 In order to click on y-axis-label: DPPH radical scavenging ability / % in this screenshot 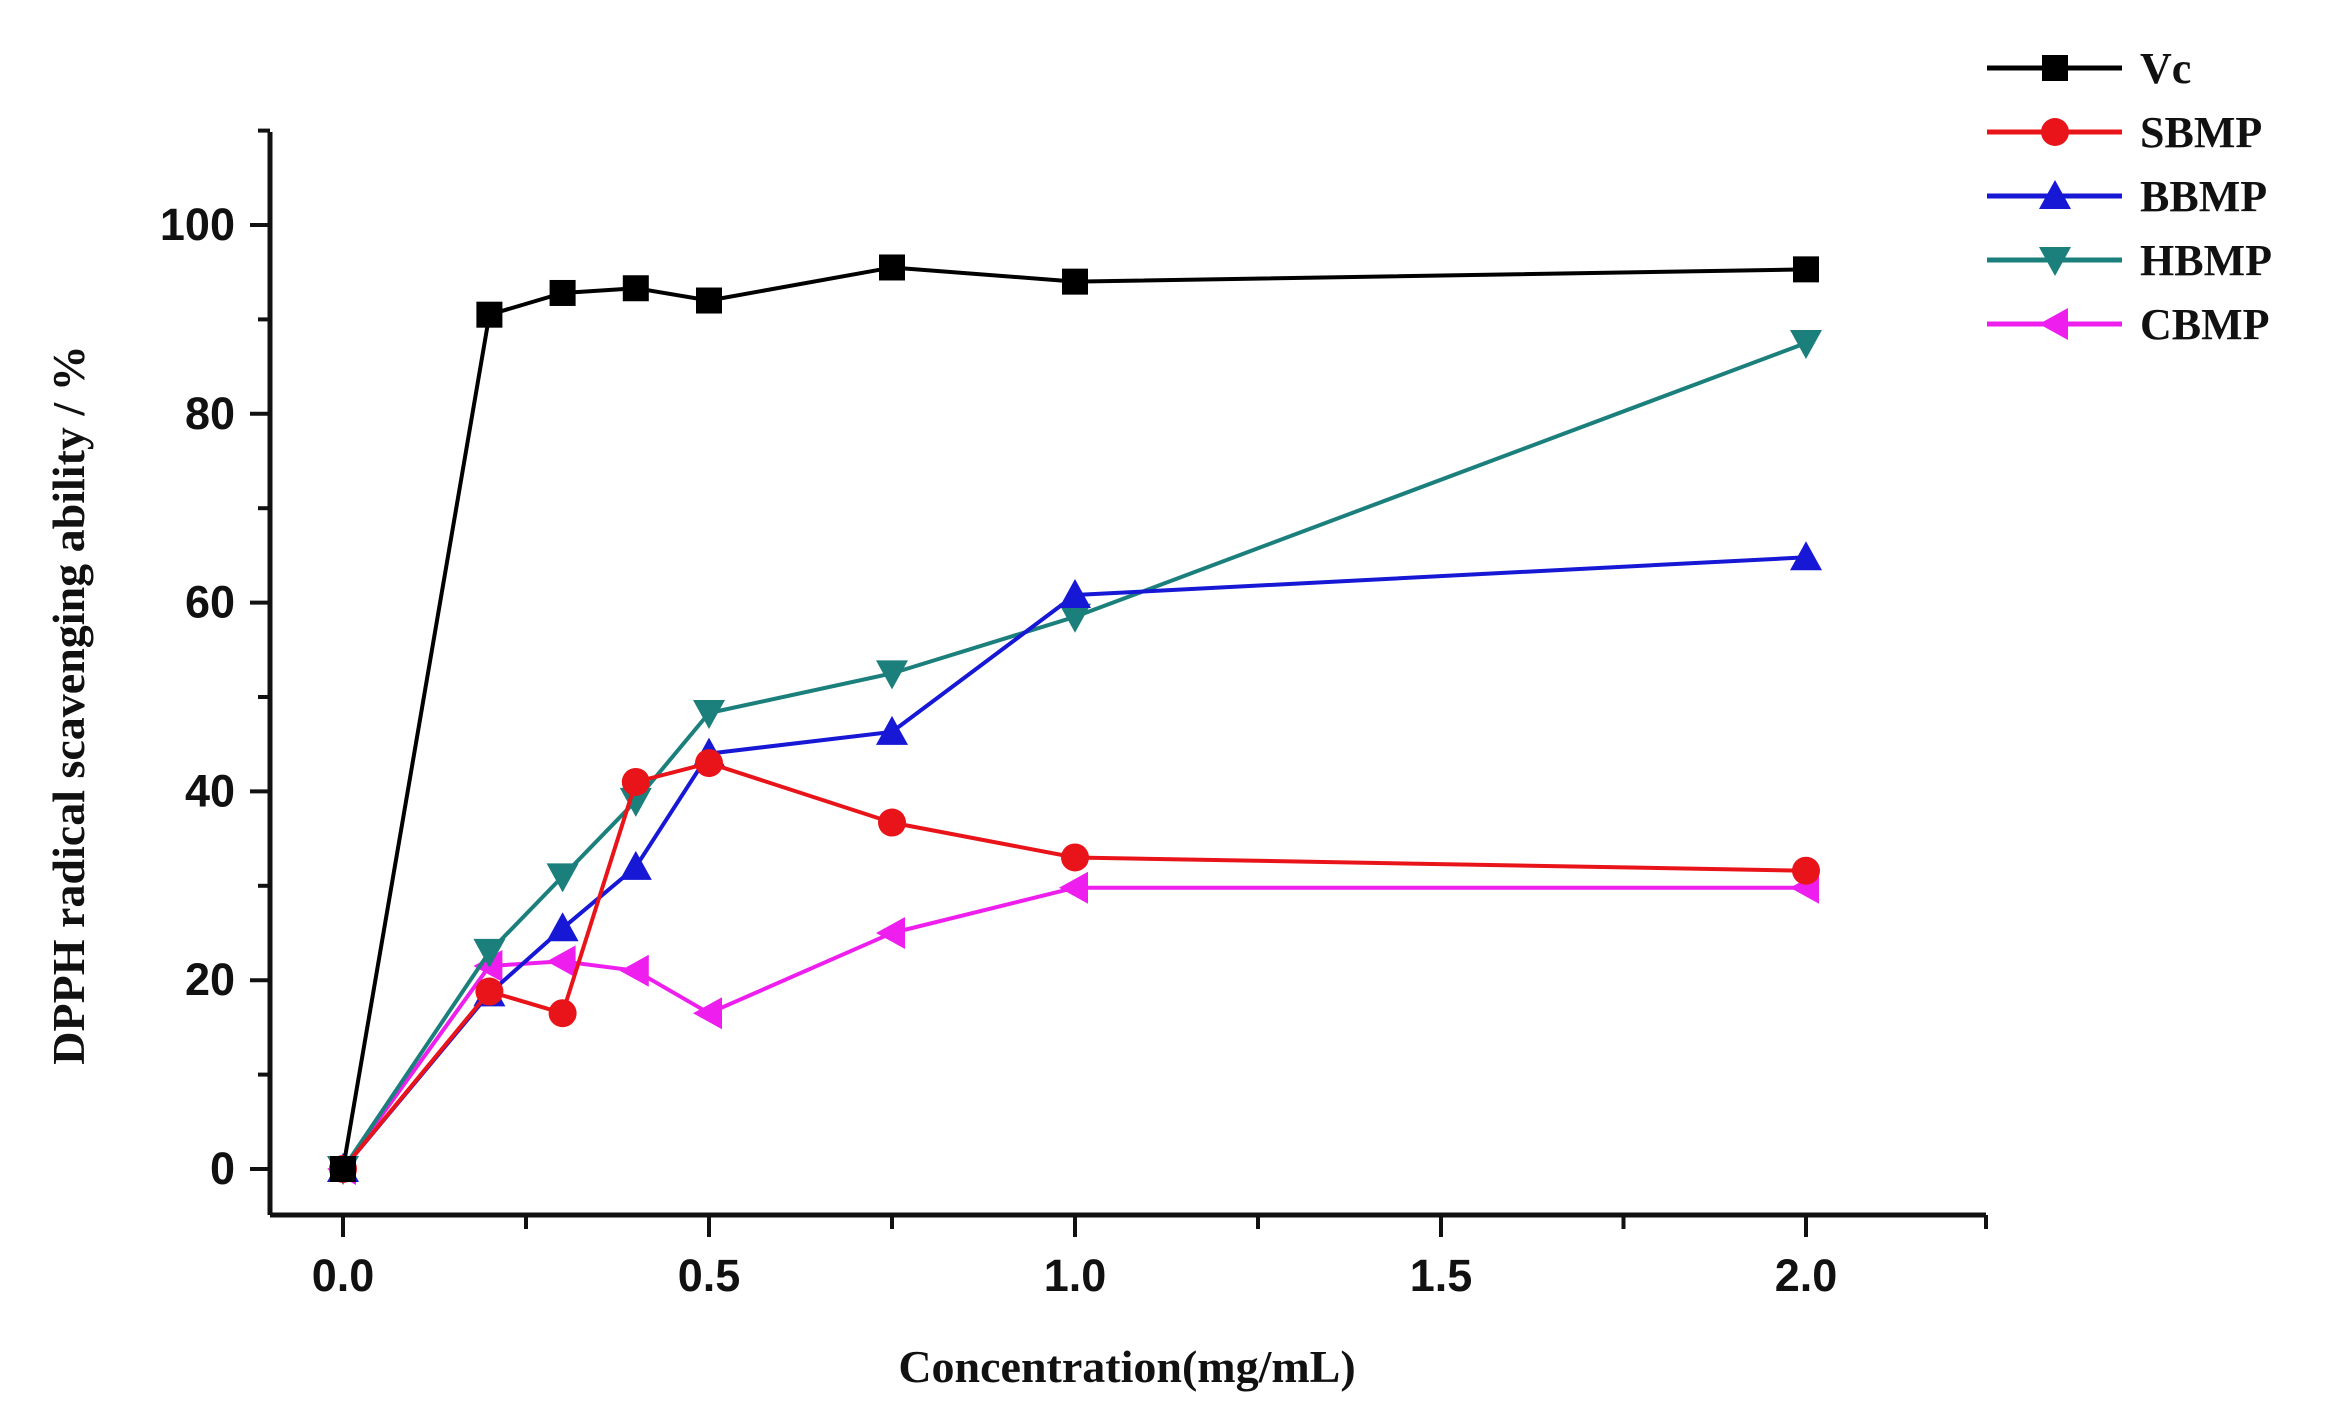, I will do `click(68, 704)`.